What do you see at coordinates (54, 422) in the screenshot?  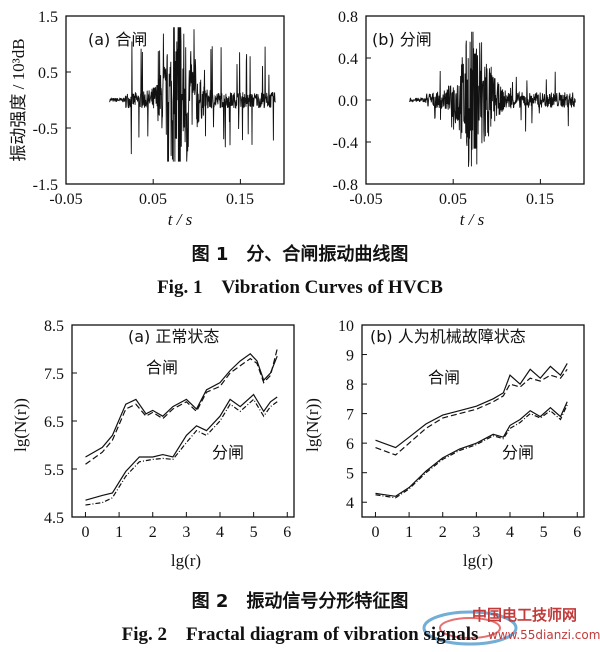 I see `y-tick-label: 6.5` at bounding box center [54, 422].